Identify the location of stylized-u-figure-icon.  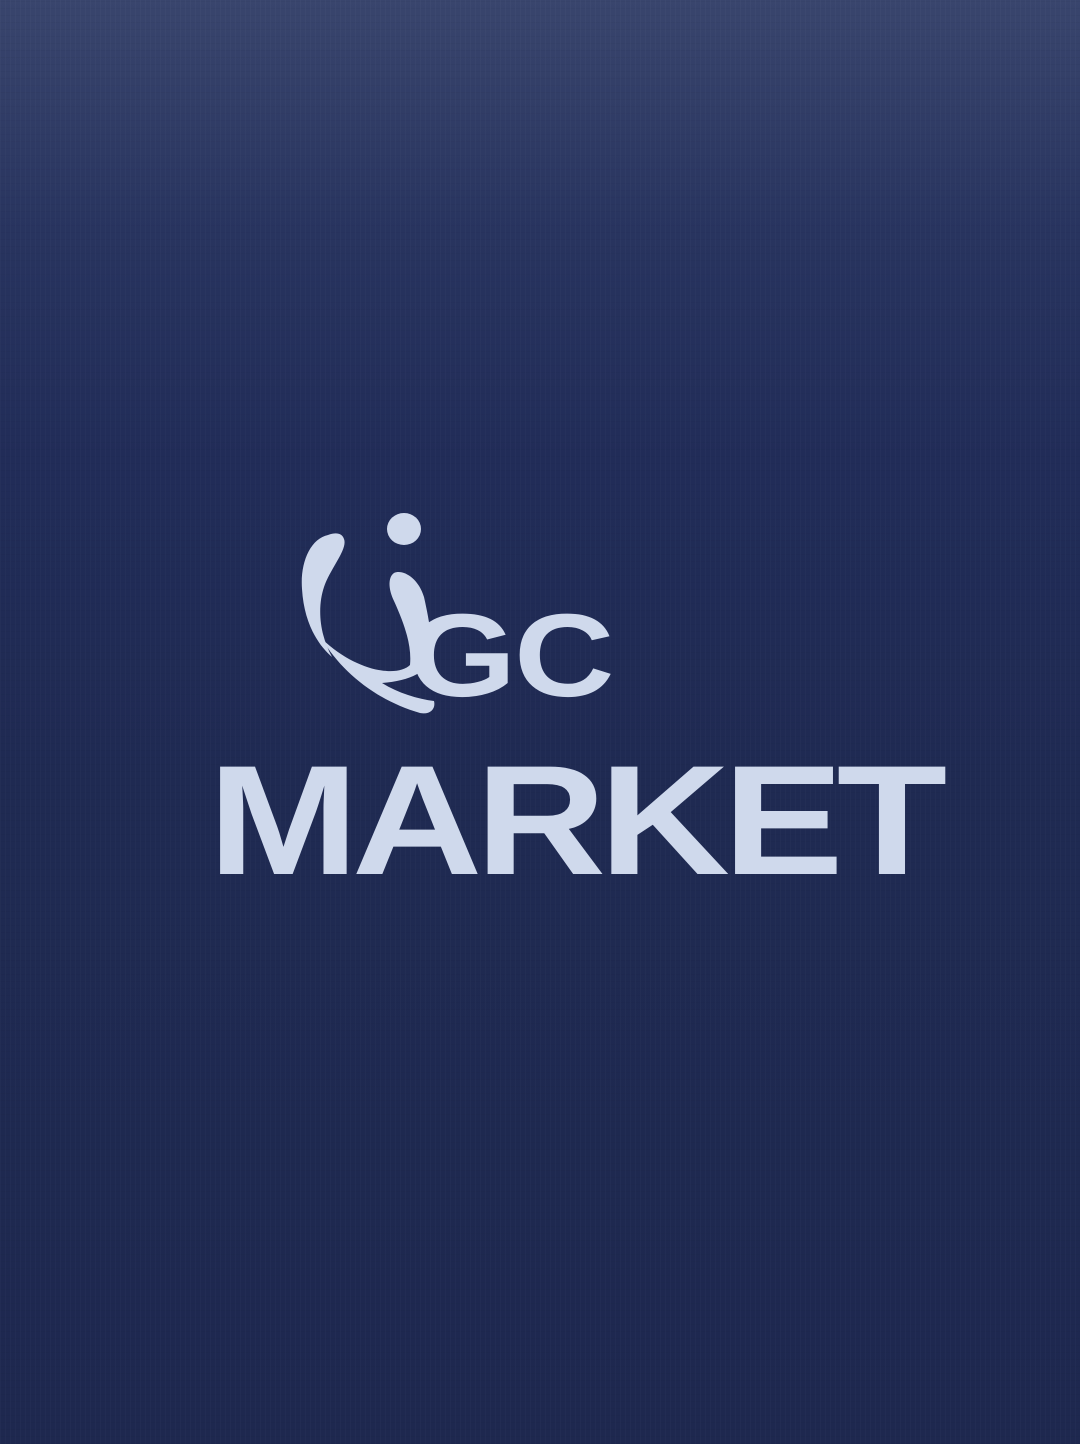
(368, 613).